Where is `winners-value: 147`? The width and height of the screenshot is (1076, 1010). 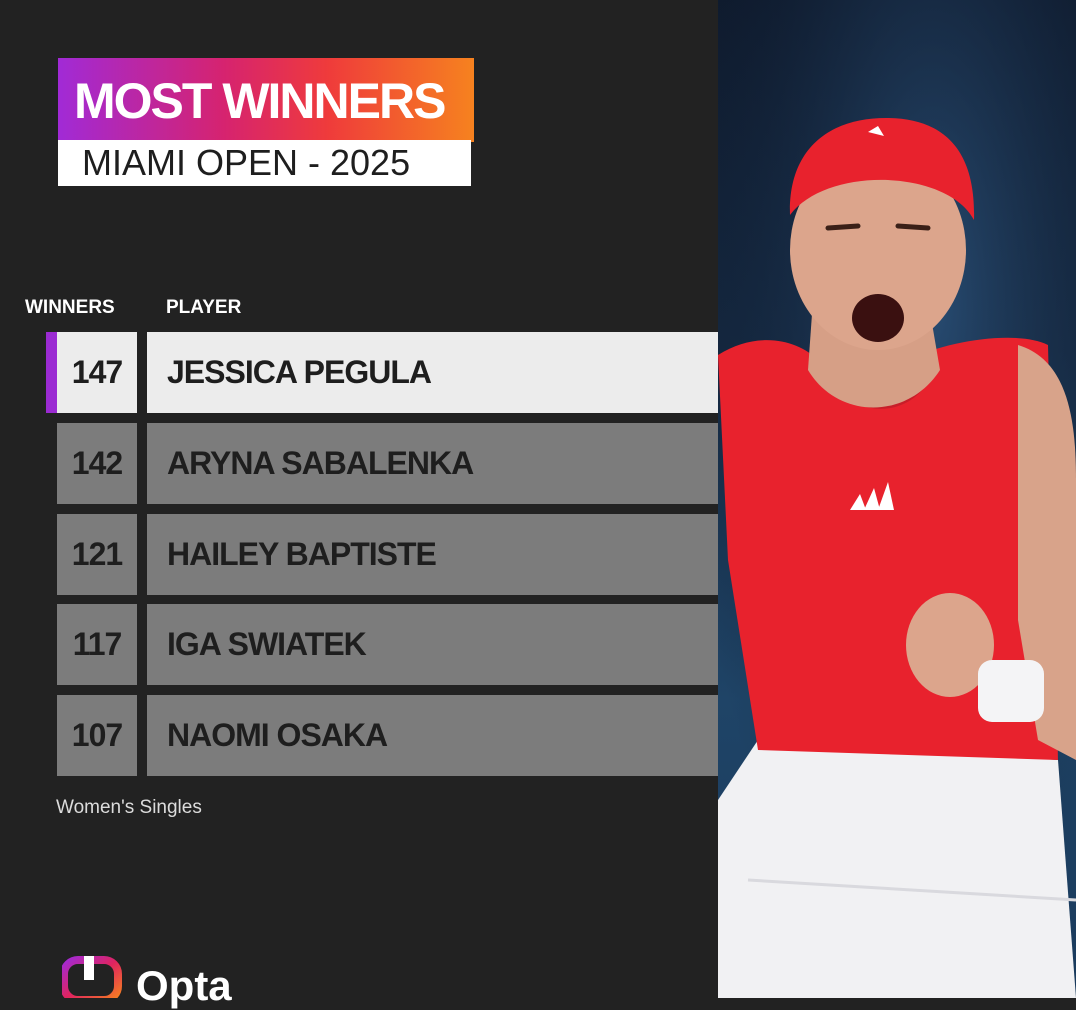 winners-value: 147 is located at coordinates (97, 372).